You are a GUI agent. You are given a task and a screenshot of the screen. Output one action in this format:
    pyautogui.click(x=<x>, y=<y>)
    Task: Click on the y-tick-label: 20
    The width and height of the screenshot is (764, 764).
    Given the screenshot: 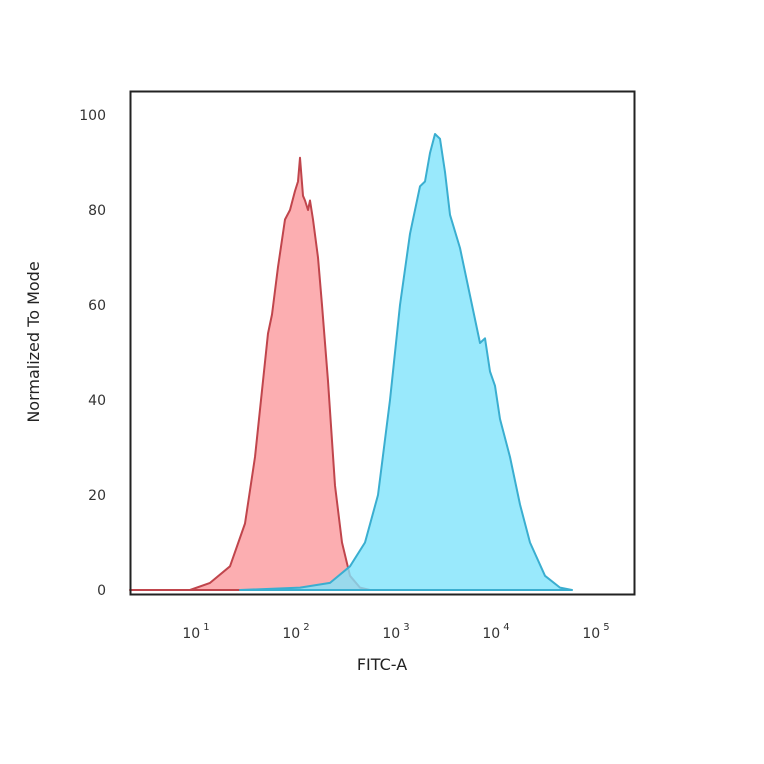 What is the action you would take?
    pyautogui.click(x=97, y=496)
    